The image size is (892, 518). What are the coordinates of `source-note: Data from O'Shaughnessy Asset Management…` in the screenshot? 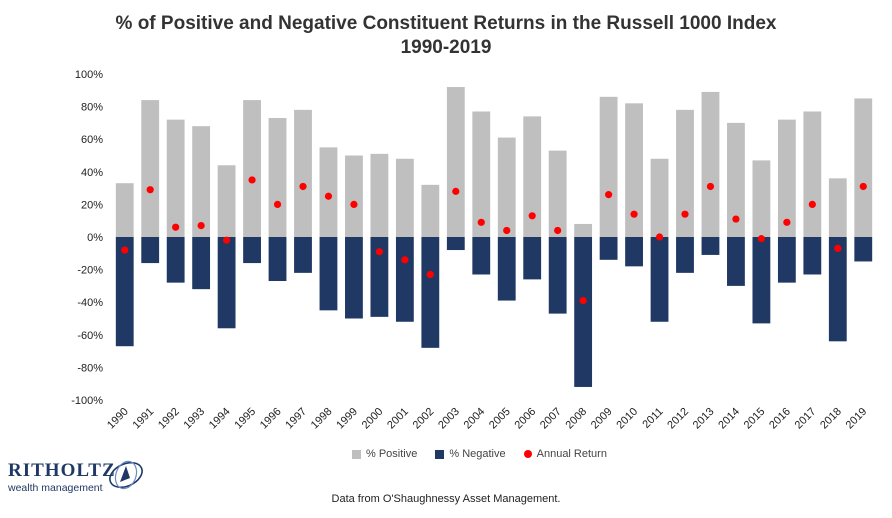 It's located at (446, 499).